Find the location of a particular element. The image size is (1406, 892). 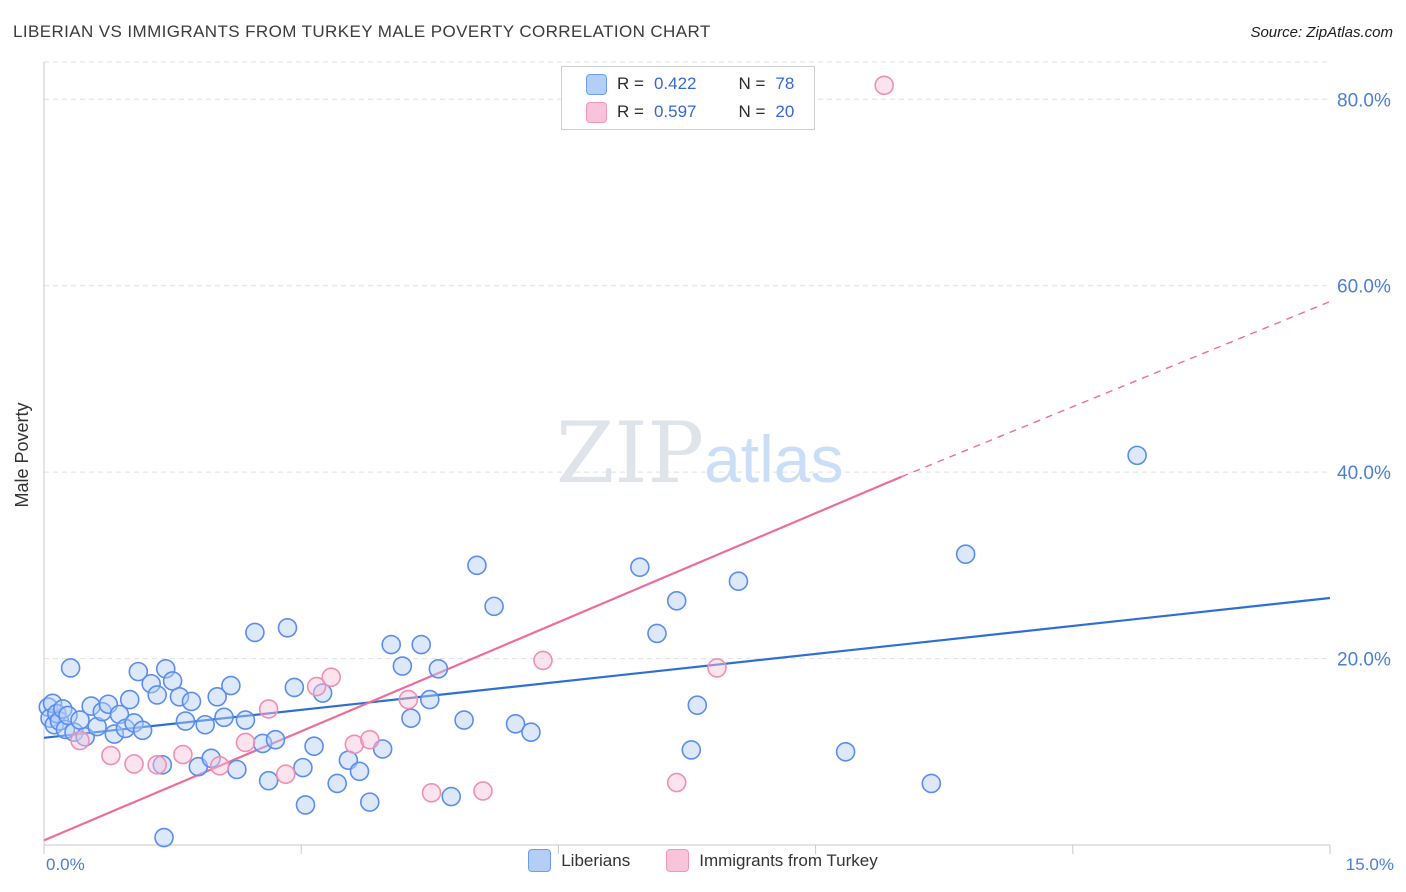

liberians-trend-line is located at coordinates (687, 667).